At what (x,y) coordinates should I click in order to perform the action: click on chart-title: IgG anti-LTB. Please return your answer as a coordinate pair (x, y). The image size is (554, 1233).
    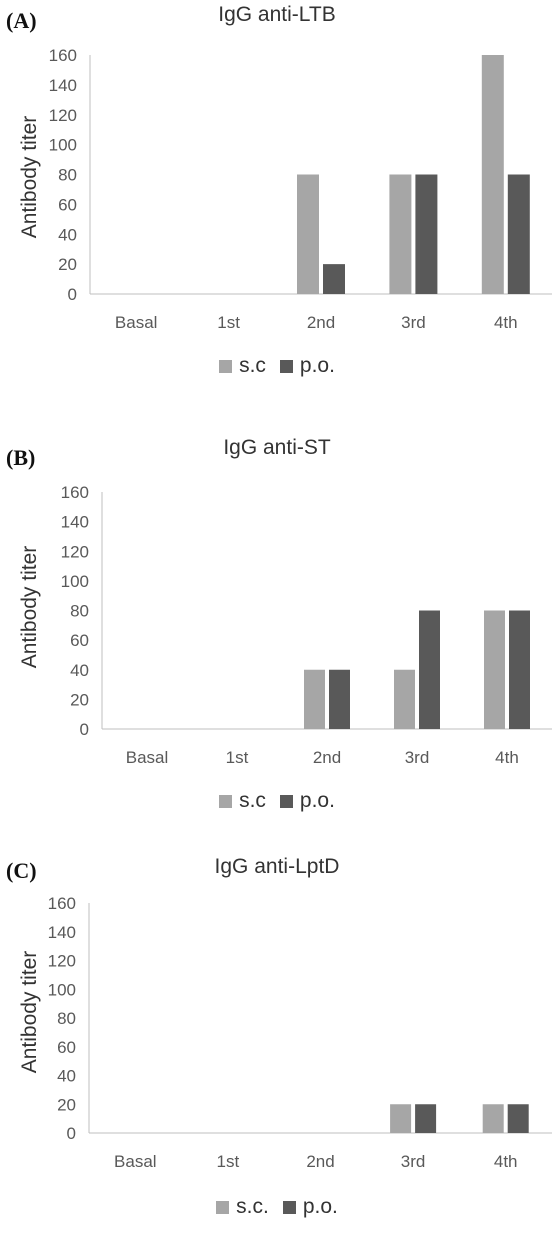
    Looking at the image, I should click on (277, 14).